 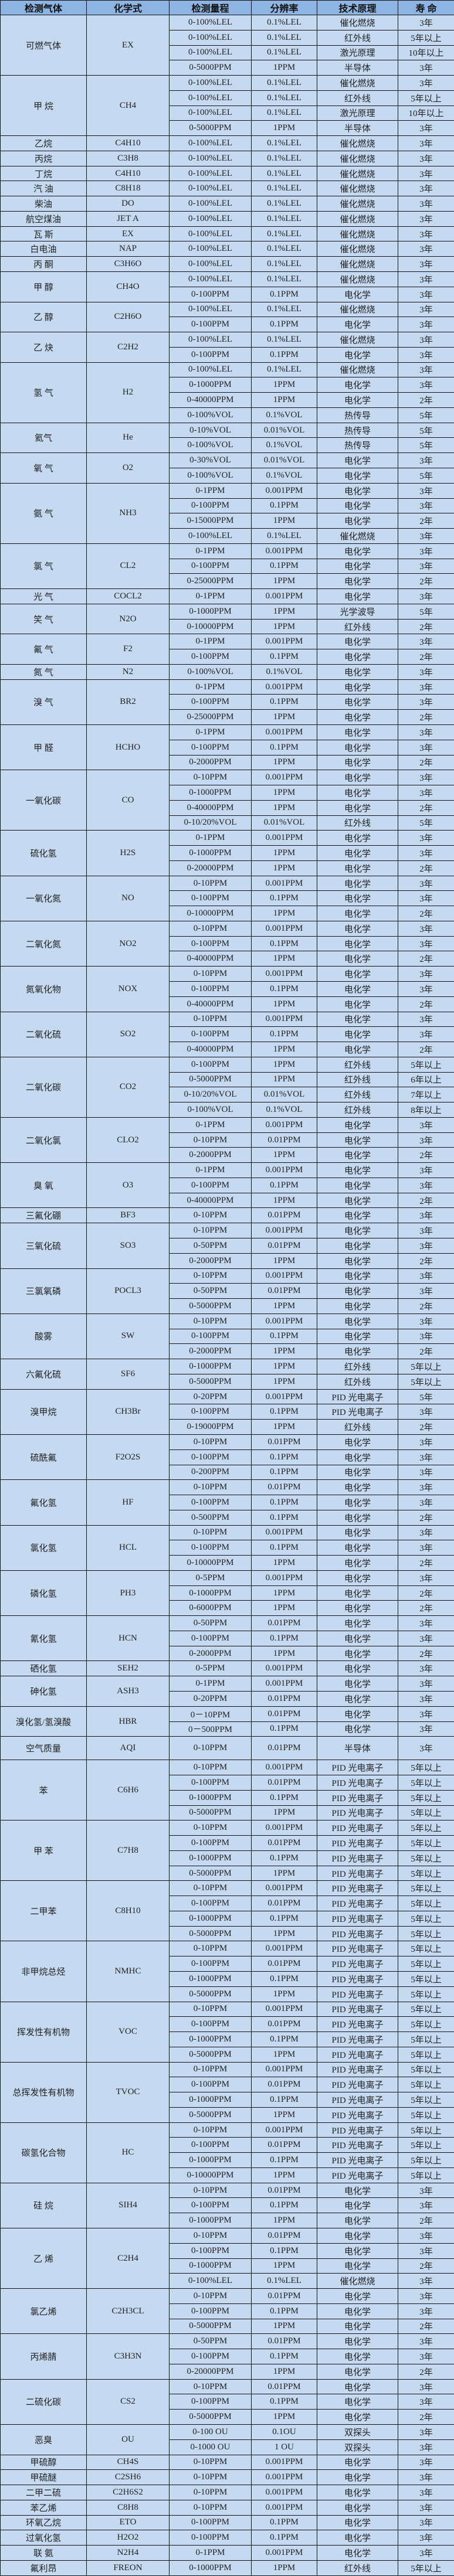 What do you see at coordinates (44, 468) in the screenshot?
I see `gas-name-cell: 氧 气` at bounding box center [44, 468].